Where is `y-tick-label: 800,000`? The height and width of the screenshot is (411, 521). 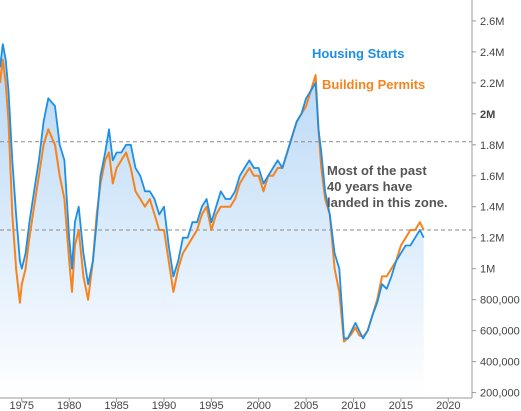 y-tick-label: 800,000 is located at coordinates (500, 301).